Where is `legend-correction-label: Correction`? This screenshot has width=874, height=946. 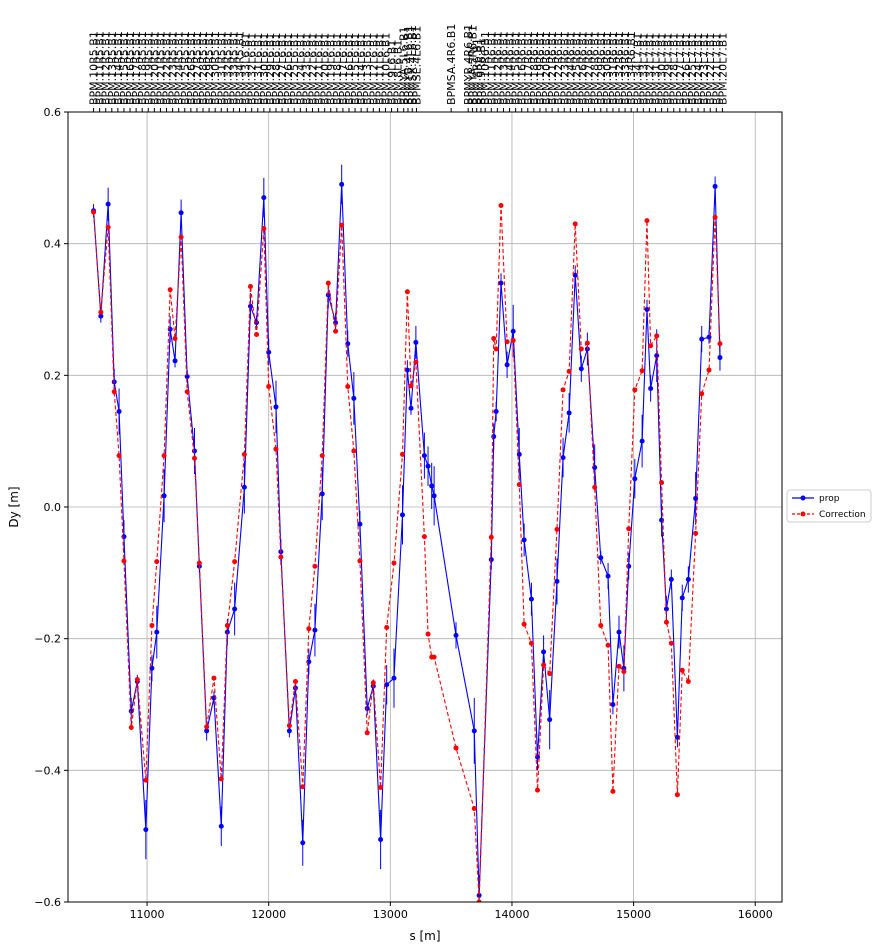 legend-correction-label: Correction is located at coordinates (842, 515).